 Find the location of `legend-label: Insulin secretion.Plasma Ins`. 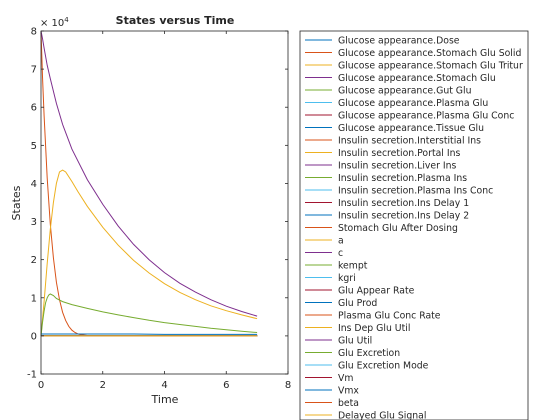

legend-label: Insulin secretion.Plasma Ins is located at coordinates (402, 178).